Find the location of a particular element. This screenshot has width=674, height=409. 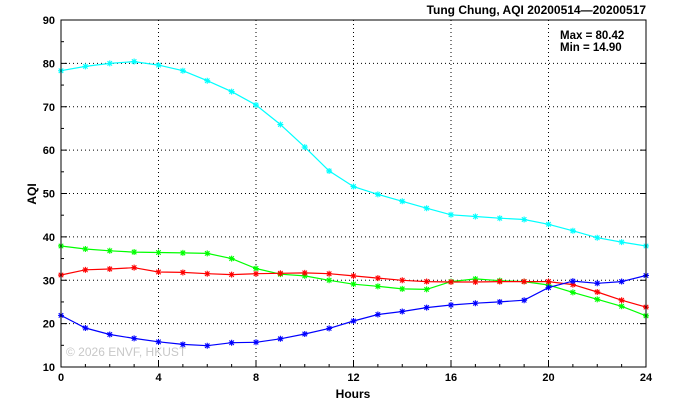

watermark: © 2026 ENVF, HKUST is located at coordinates (126, 352).